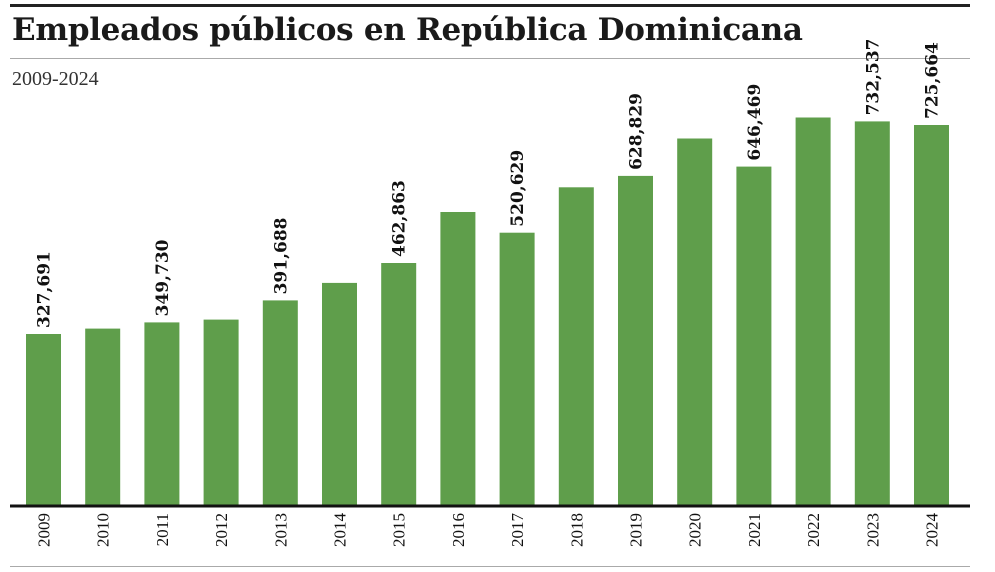  I want to click on data-label-2019: 628,829, so click(637, 131).